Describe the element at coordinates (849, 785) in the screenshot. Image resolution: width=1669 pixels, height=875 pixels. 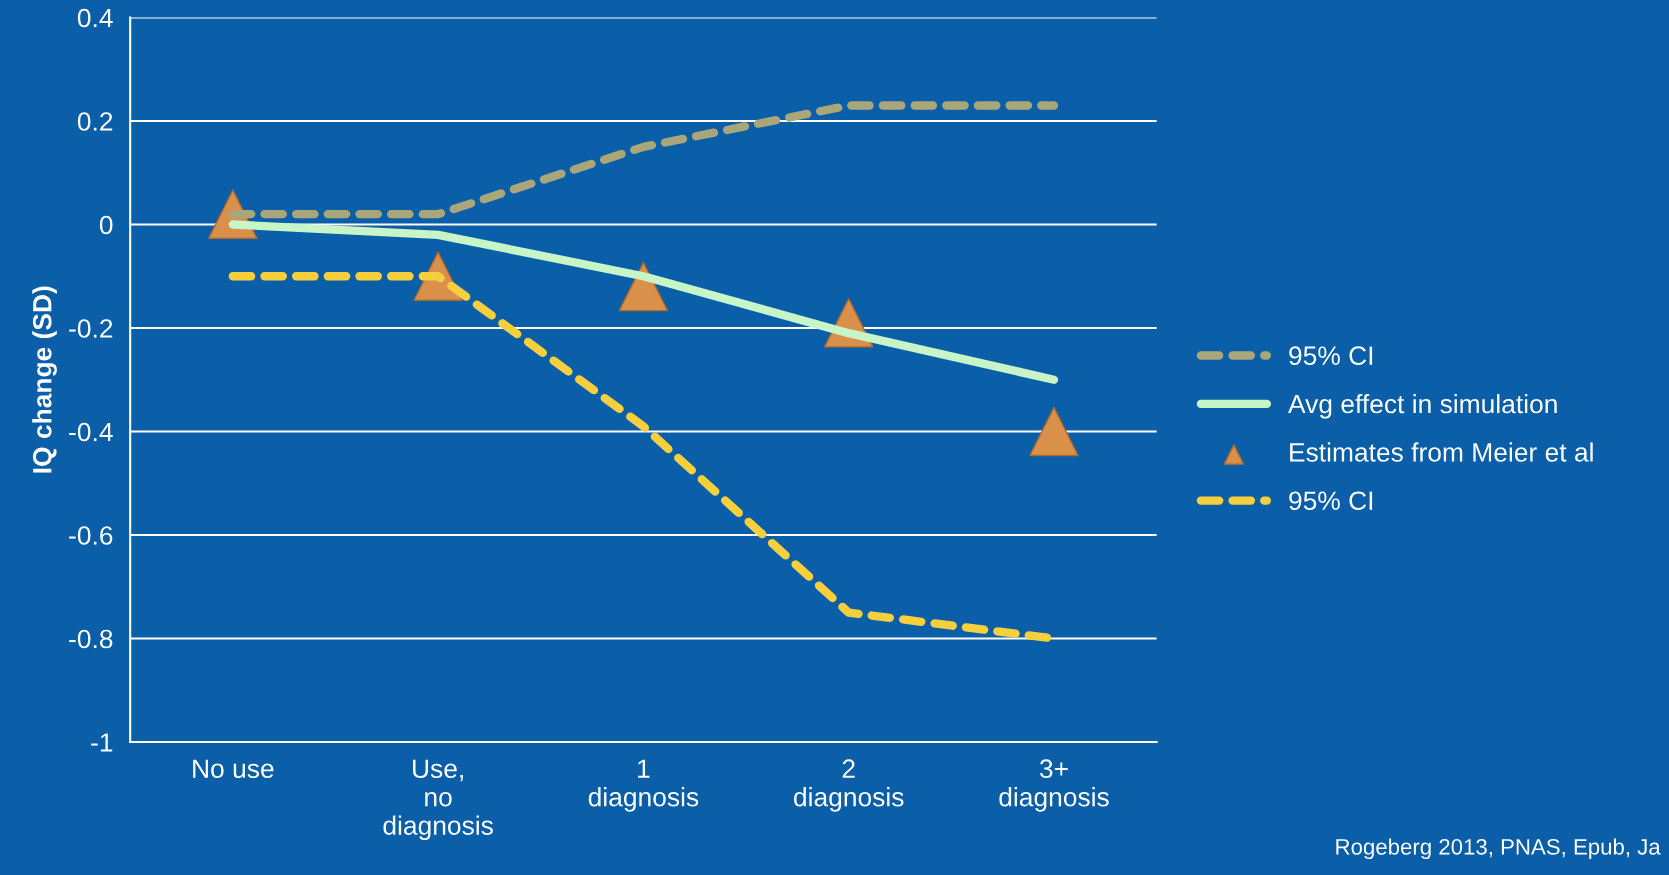
I see `x-tick-label: 2 diagnosis` at that location.